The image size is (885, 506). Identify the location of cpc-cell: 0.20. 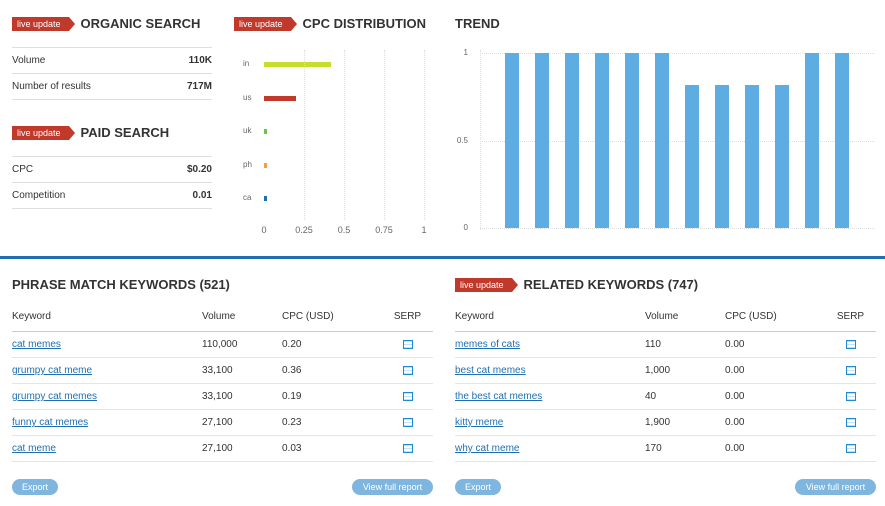
(292, 344).